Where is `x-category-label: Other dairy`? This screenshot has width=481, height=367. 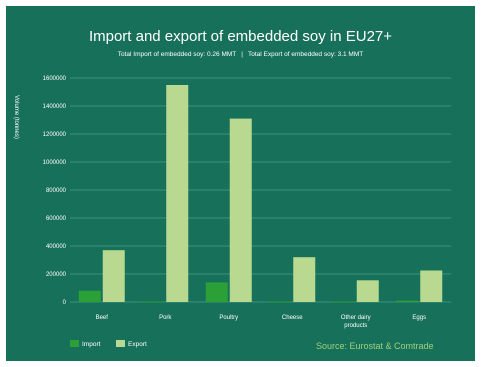
x-category-label: Other dairy is located at coordinates (356, 318).